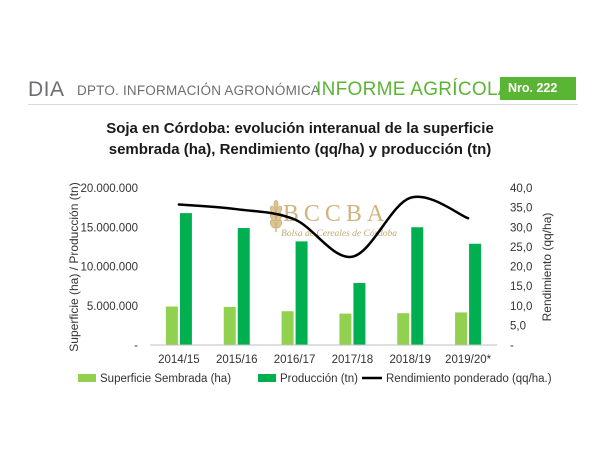  What do you see at coordinates (410, 360) in the screenshot?
I see `x-tick-label: 2018/19` at bounding box center [410, 360].